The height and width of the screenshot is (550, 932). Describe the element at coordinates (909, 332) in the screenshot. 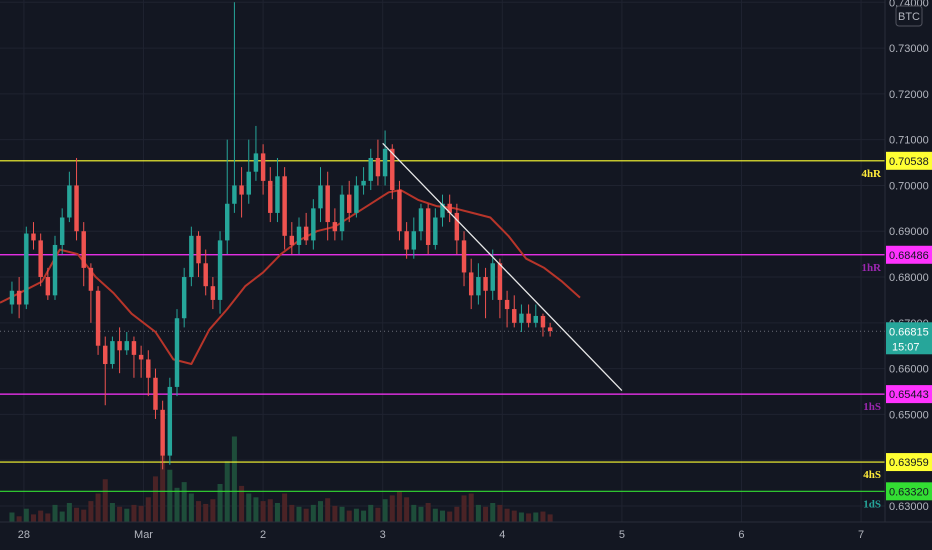

I see `current-price-label: 0.66815` at that location.